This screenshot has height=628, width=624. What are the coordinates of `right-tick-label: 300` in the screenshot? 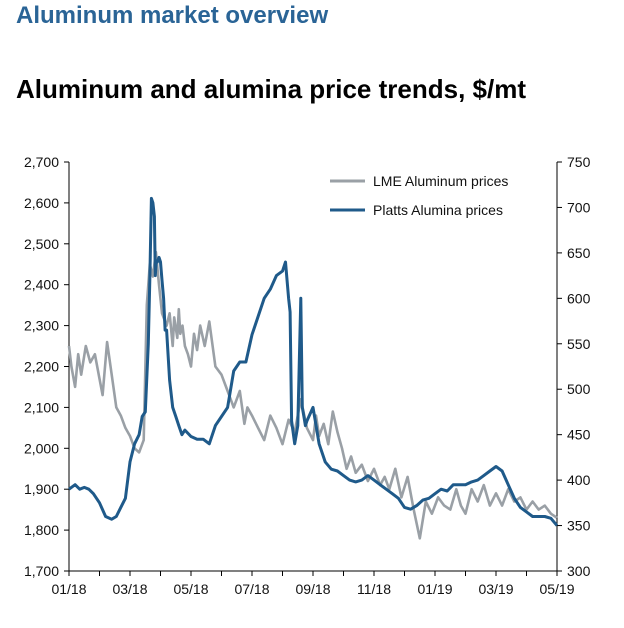 It's located at (579, 571).